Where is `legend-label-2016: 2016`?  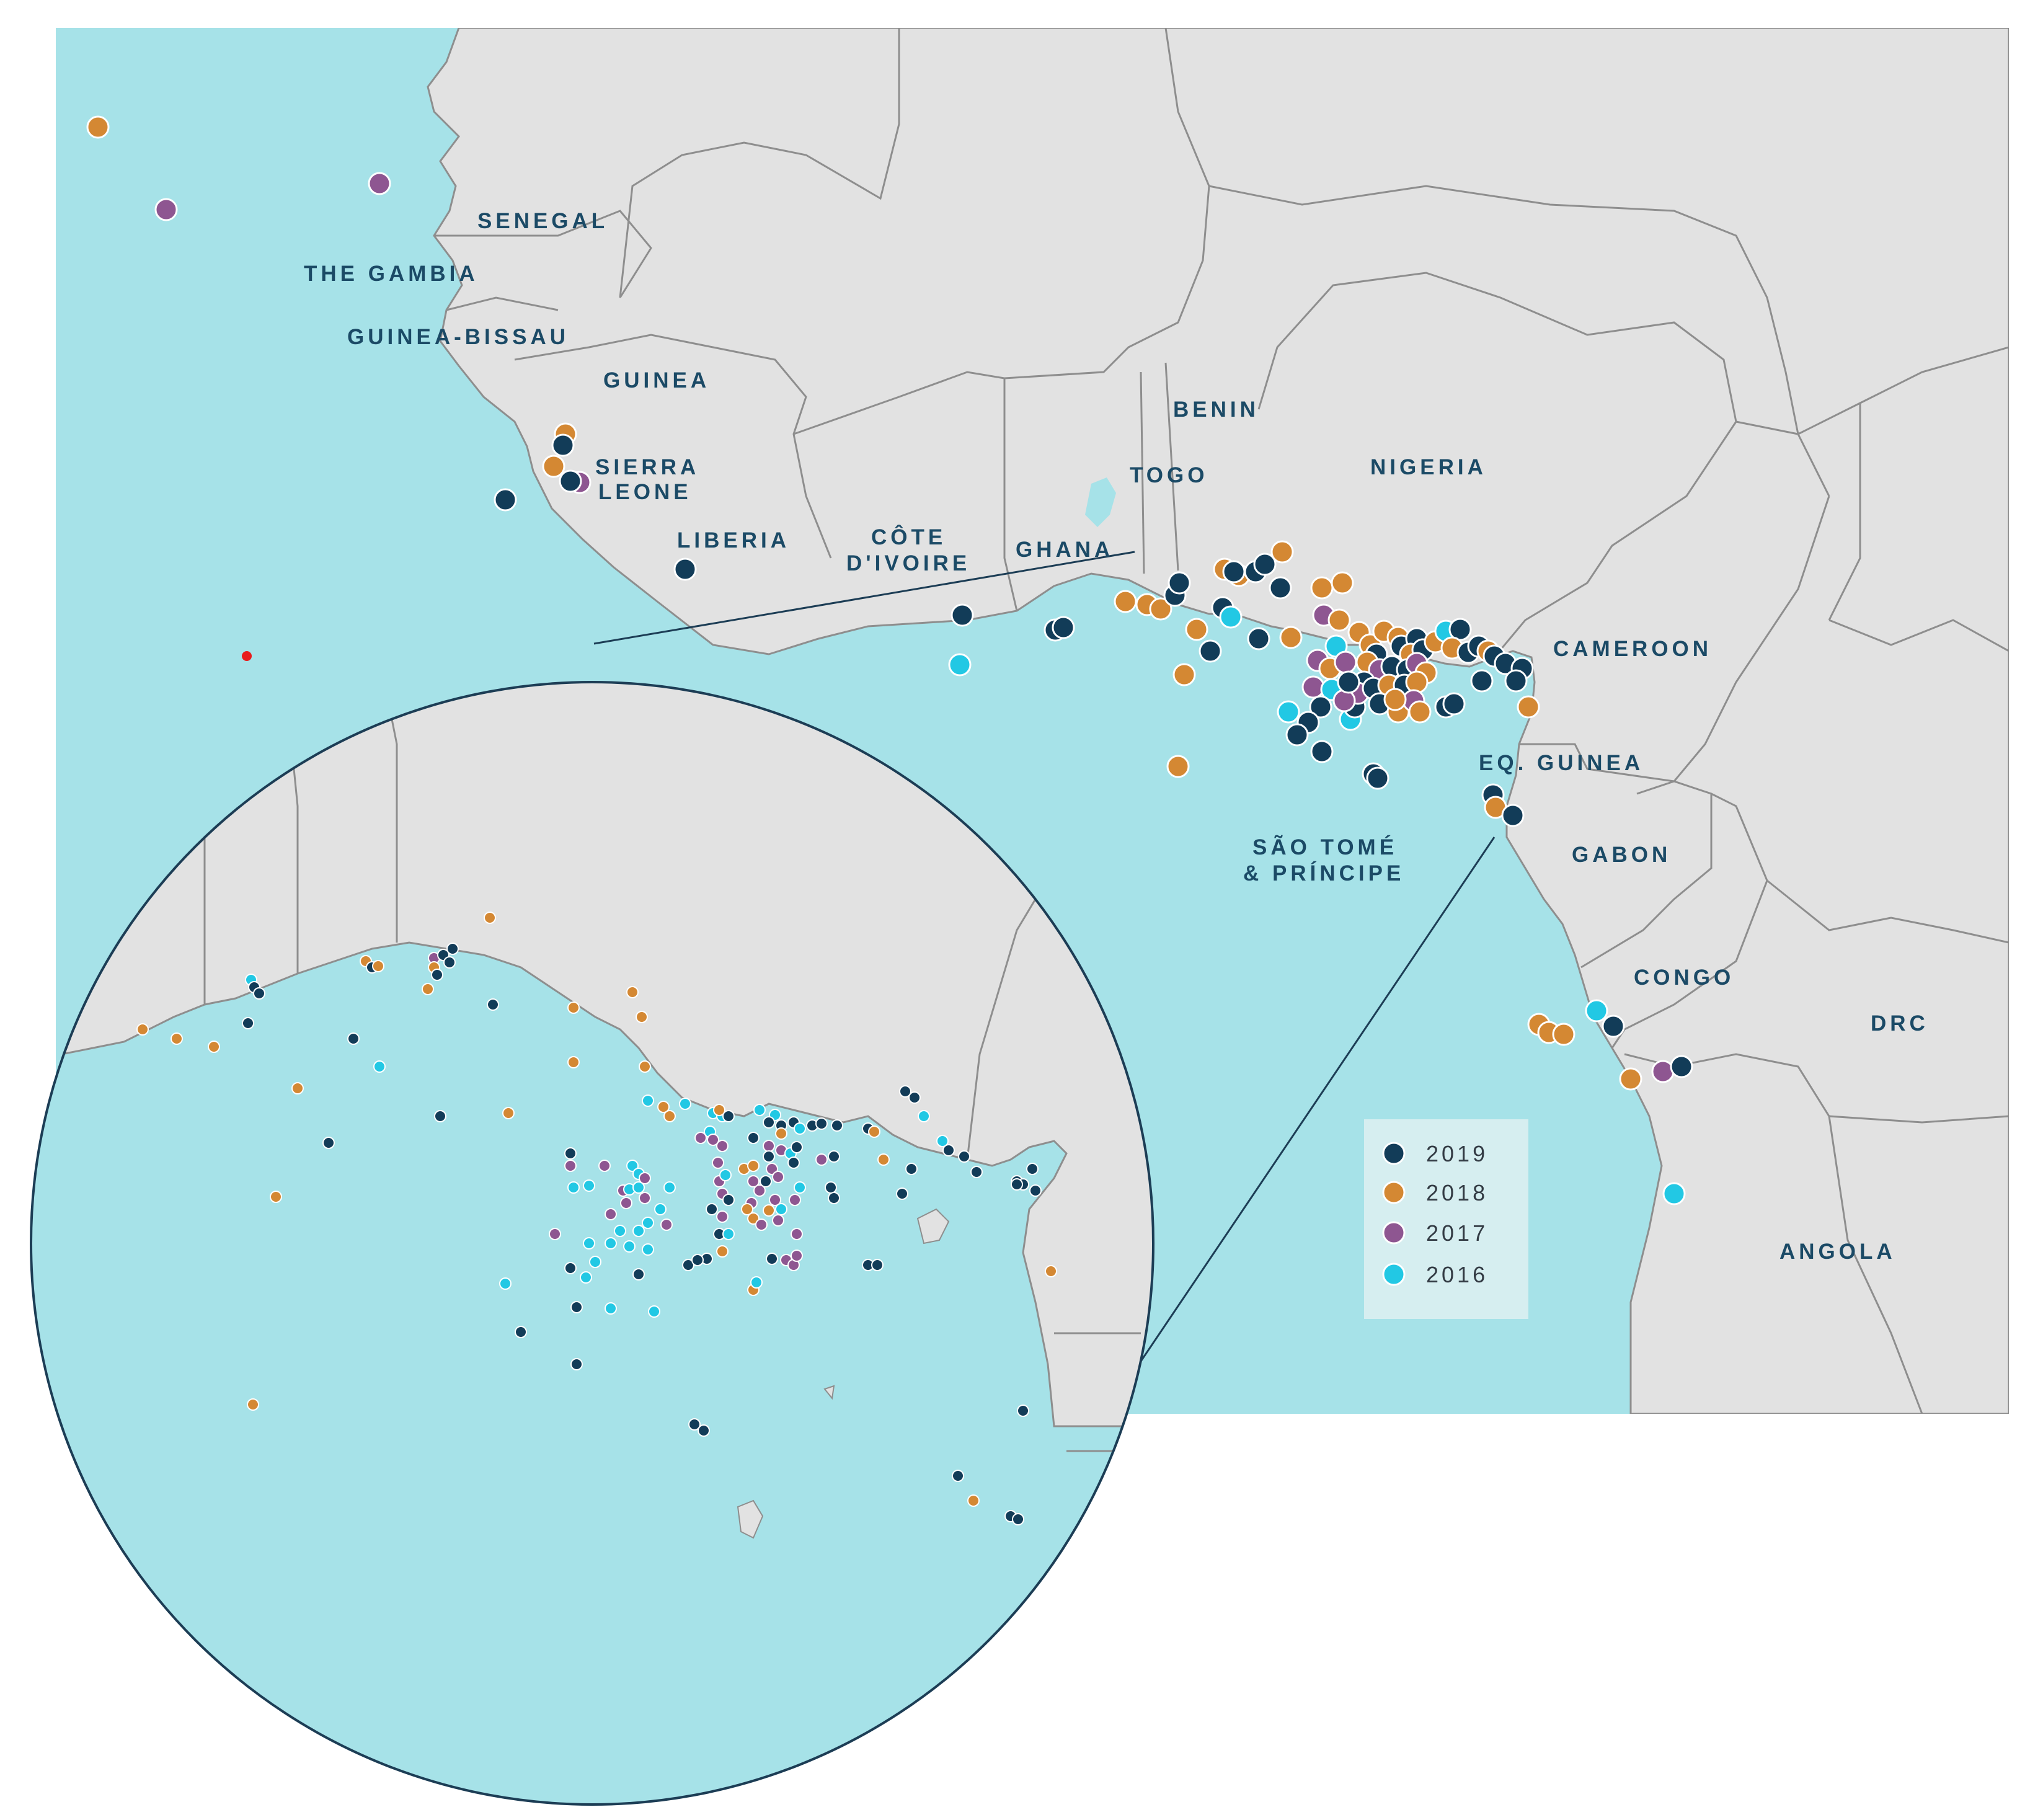 legend-label-2016: 2016 is located at coordinates (1457, 1275).